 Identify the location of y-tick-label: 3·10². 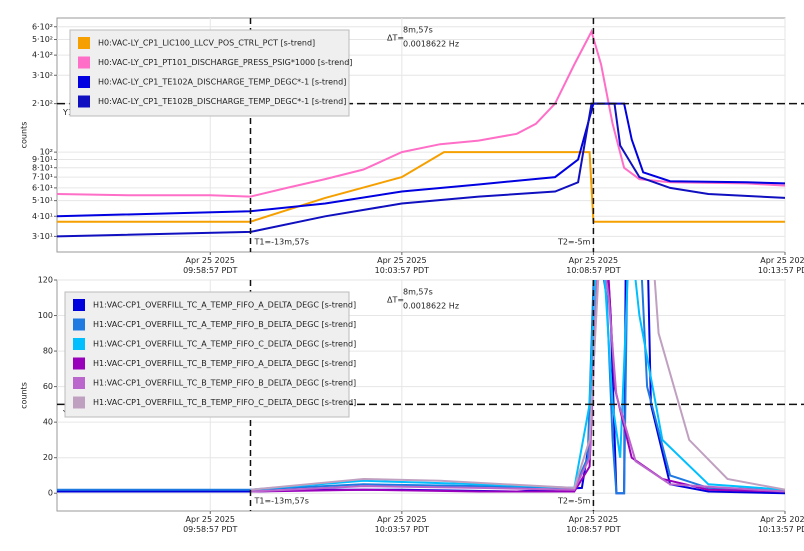
(42, 75).